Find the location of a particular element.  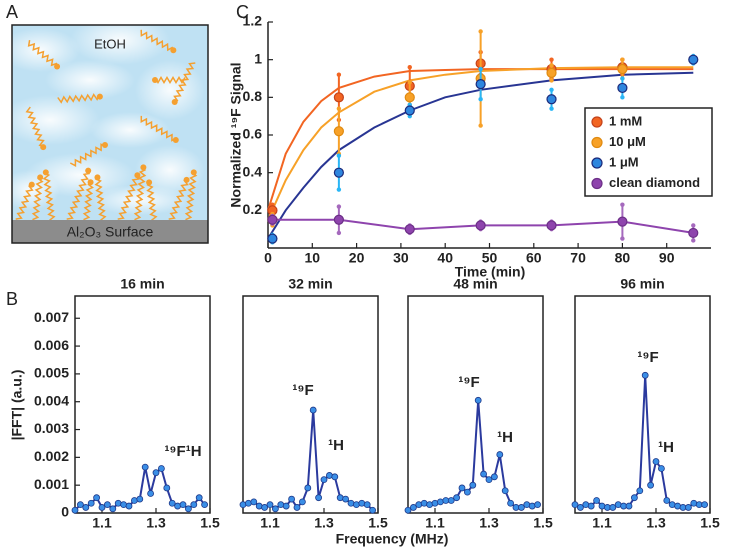

x-tick-label: 90 is located at coordinates (667, 258).